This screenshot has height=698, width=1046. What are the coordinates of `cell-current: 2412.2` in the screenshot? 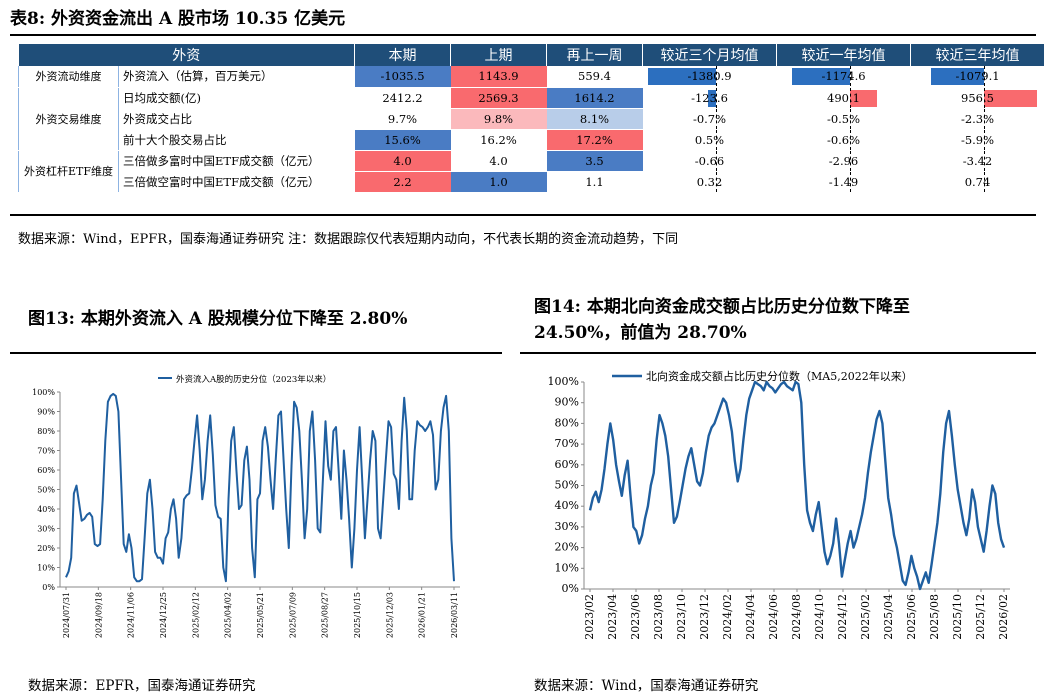 It's located at (402, 98).